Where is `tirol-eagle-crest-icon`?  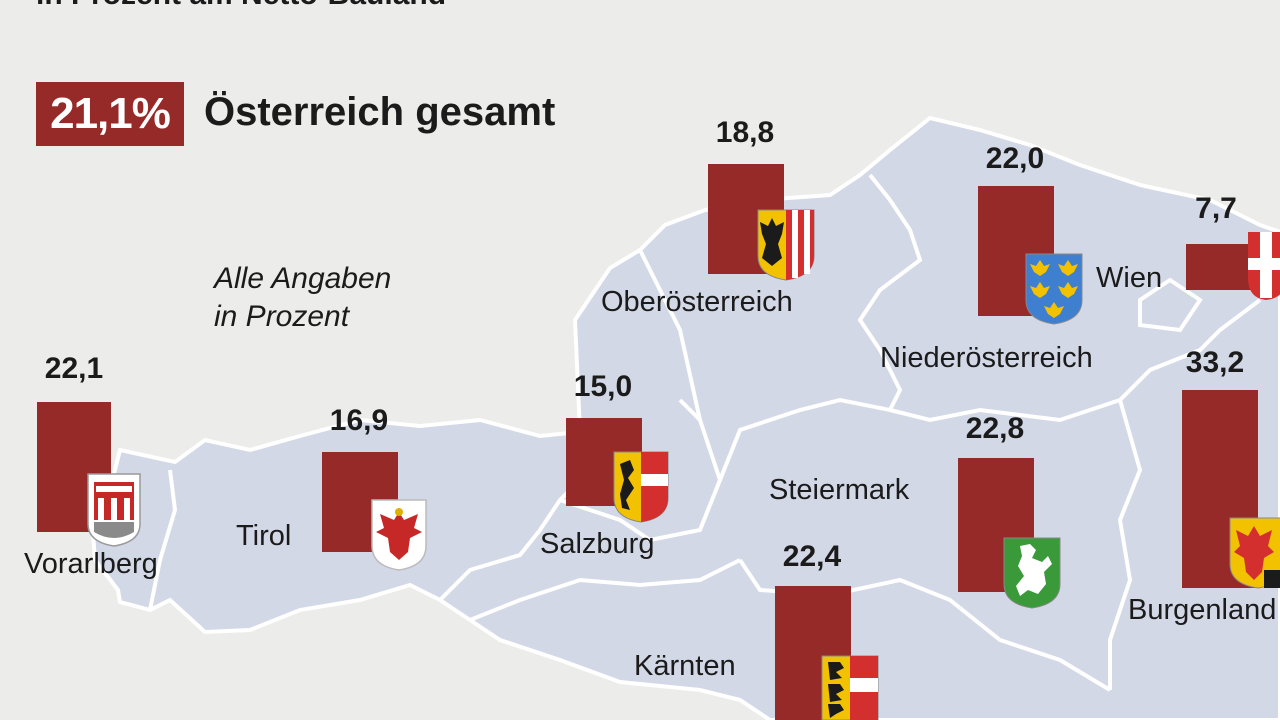 tirol-eagle-crest-icon is located at coordinates (399, 535).